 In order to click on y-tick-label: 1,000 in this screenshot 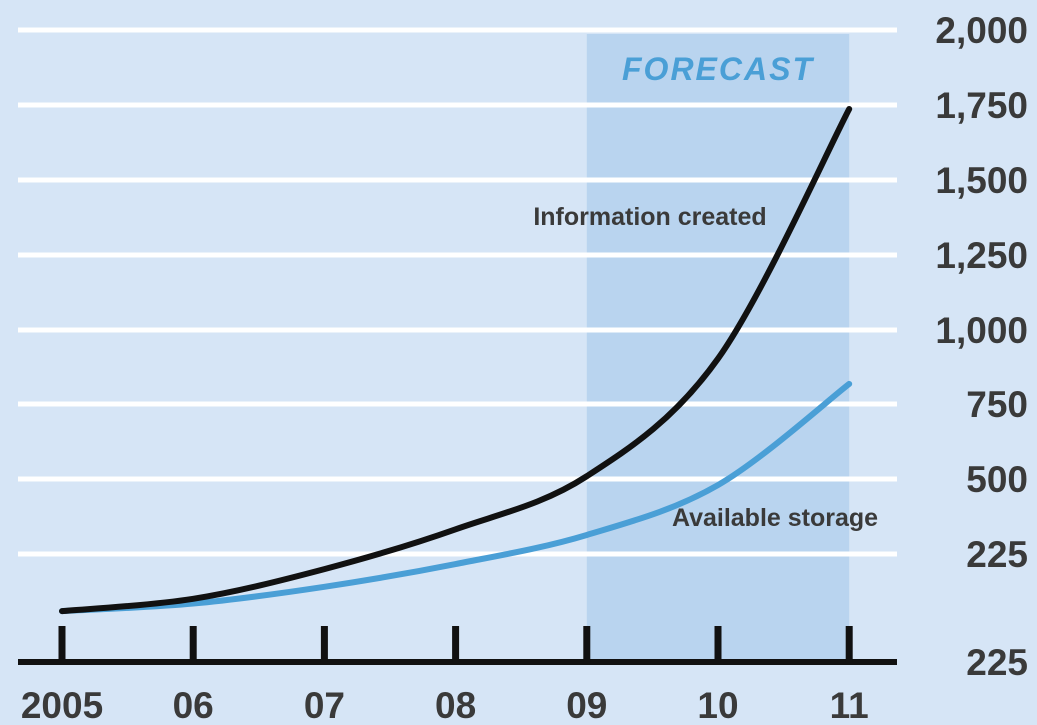, I will do `click(981, 330)`.